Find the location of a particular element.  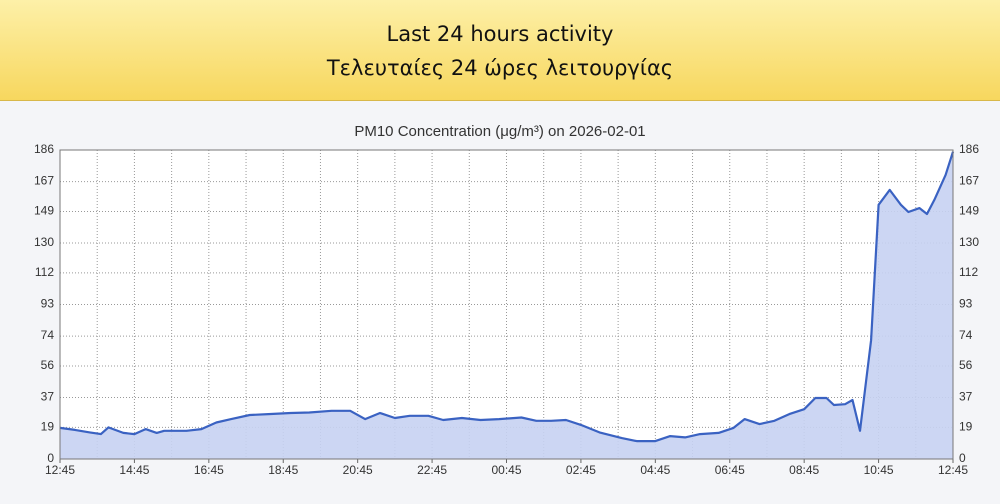

y-tick-label: 167 is located at coordinates (44, 181).